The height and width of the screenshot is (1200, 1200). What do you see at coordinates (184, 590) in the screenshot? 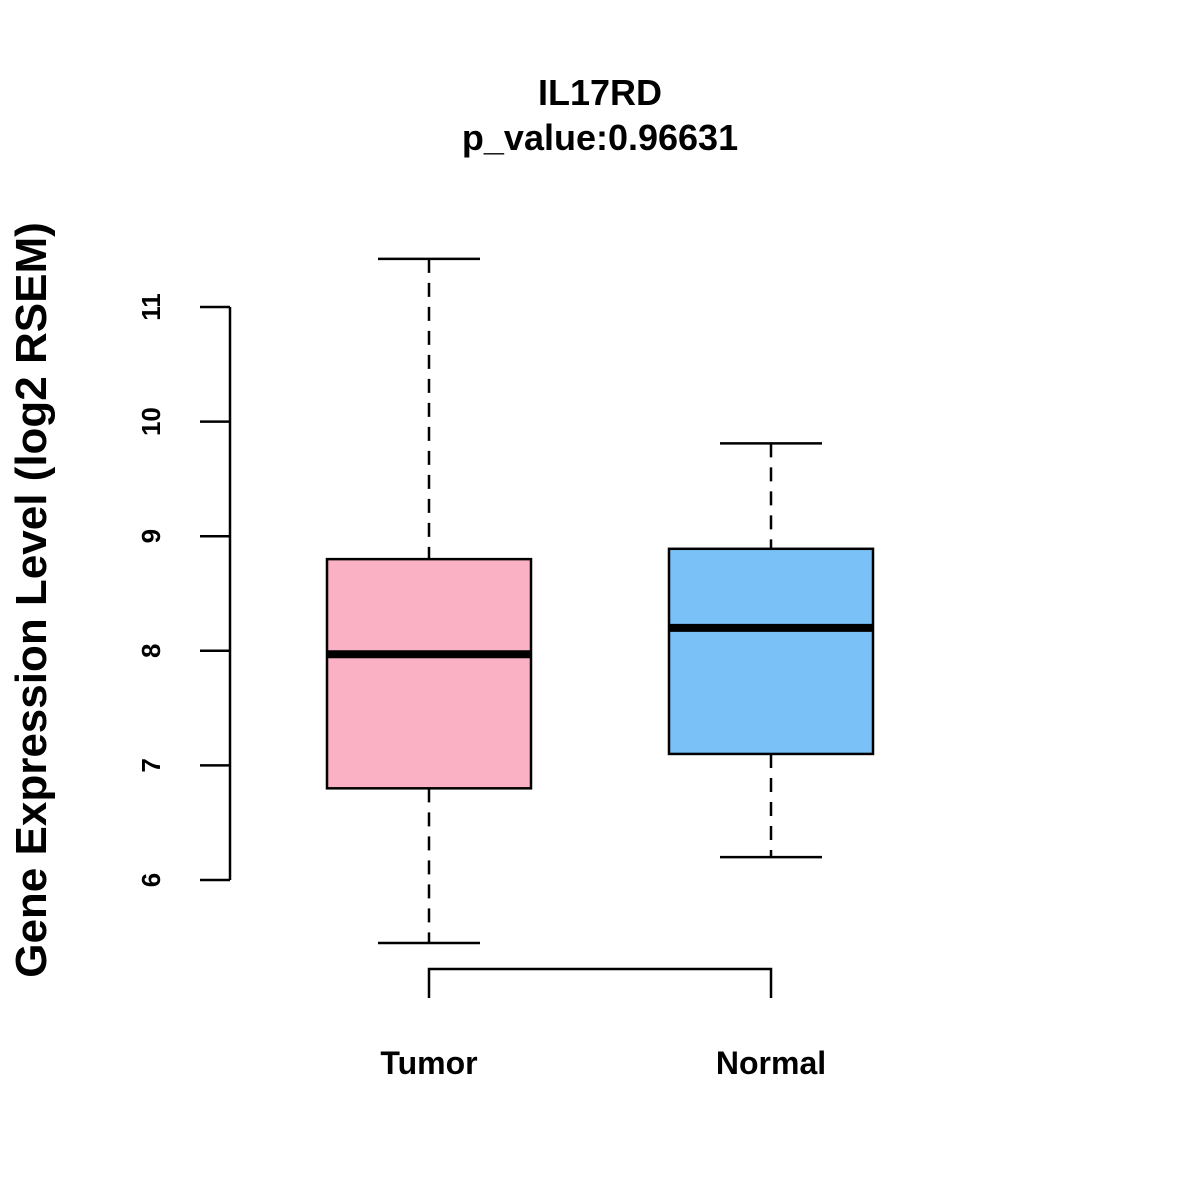
I see `y-axis: 6 7 8 9 10 11` at bounding box center [184, 590].